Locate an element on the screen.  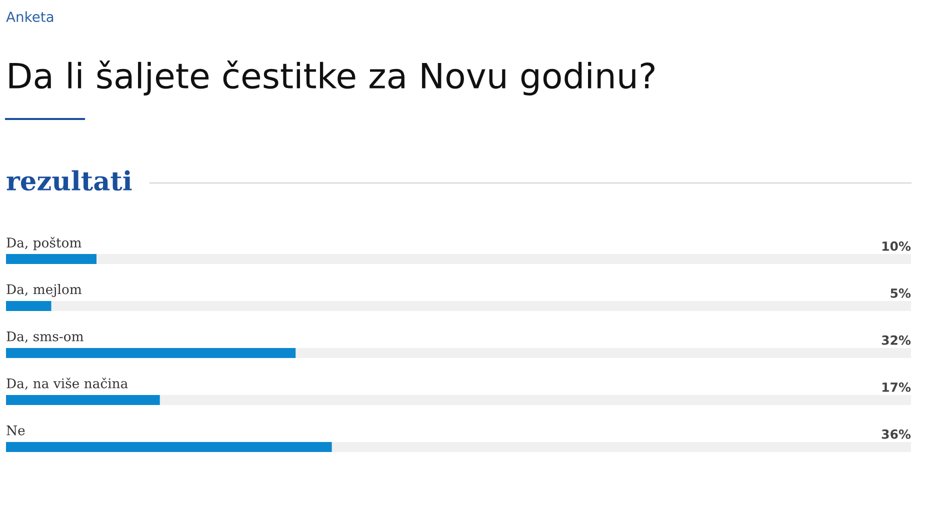
data-label: 36% is located at coordinates (896, 434).